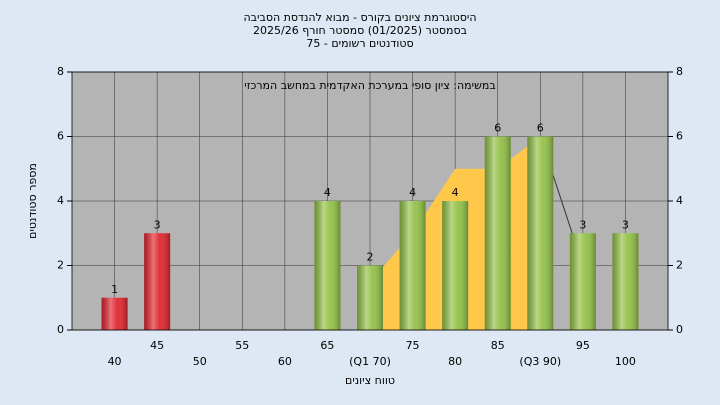 The height and width of the screenshot is (405, 720). What do you see at coordinates (32, 201) in the screenshot?
I see `y-axis-label: מספר סטודנטים` at bounding box center [32, 201].